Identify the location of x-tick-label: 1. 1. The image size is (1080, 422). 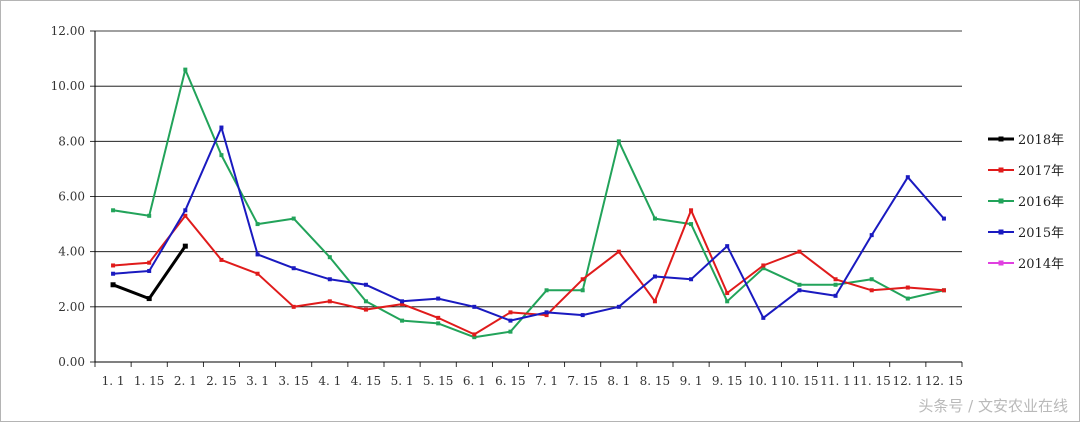
(113, 381).